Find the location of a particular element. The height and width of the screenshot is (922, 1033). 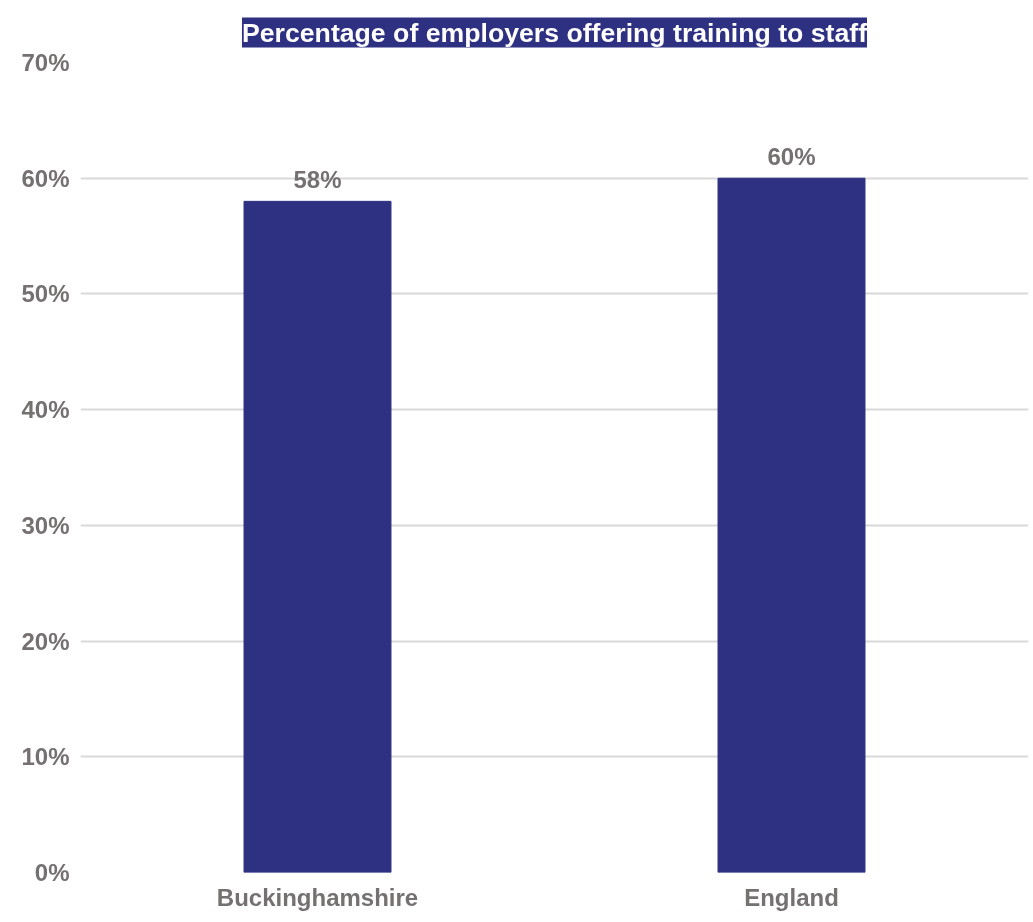

y-tick-label: 30% is located at coordinates (45, 525).